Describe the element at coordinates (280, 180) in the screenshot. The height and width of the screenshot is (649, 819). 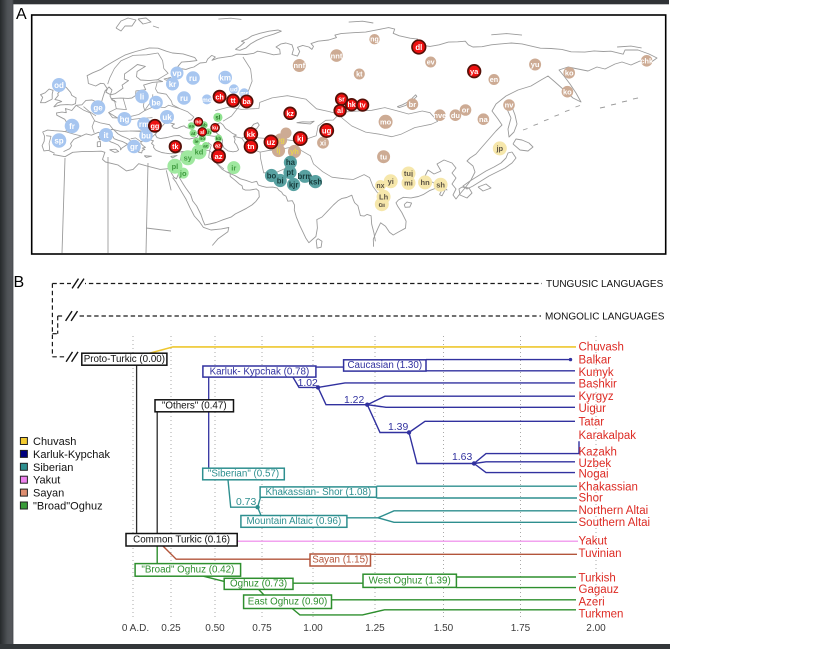
I see `svg-text: bi` at that location.